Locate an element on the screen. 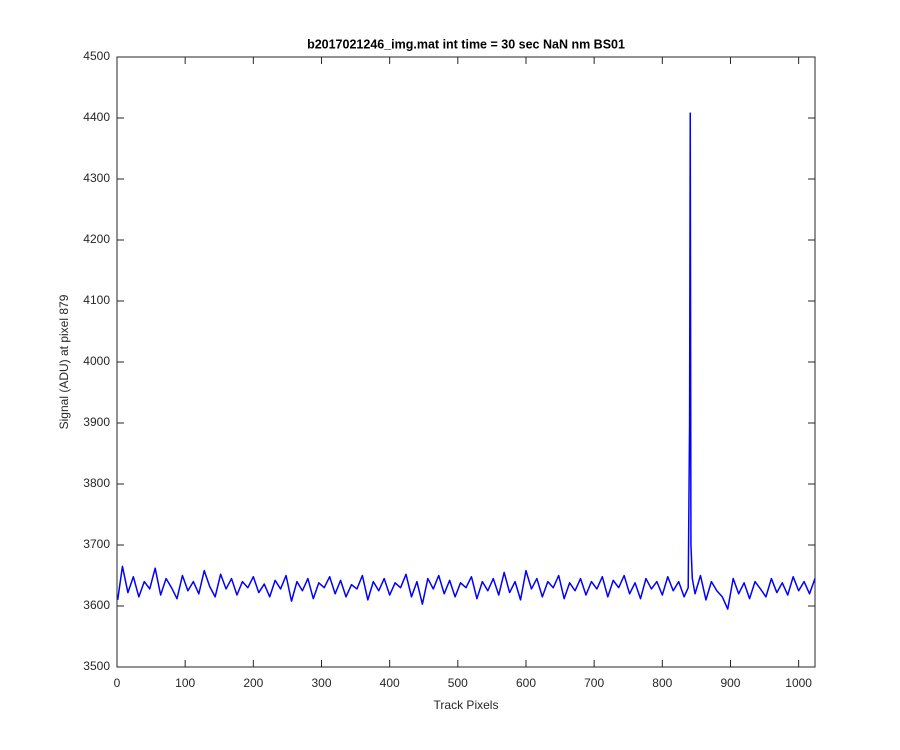 The height and width of the screenshot is (750, 900). y-tick-label: 3500 is located at coordinates (96, 666).